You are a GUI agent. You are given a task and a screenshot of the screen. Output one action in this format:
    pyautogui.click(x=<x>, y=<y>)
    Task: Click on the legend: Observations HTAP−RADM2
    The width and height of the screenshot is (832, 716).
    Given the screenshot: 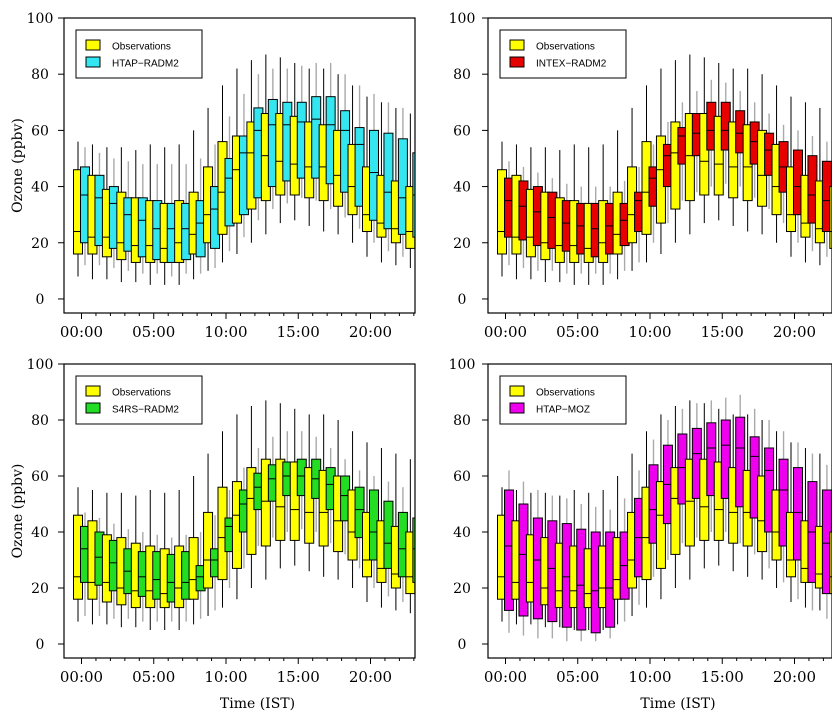 What is the action you would take?
    pyautogui.click(x=139, y=54)
    